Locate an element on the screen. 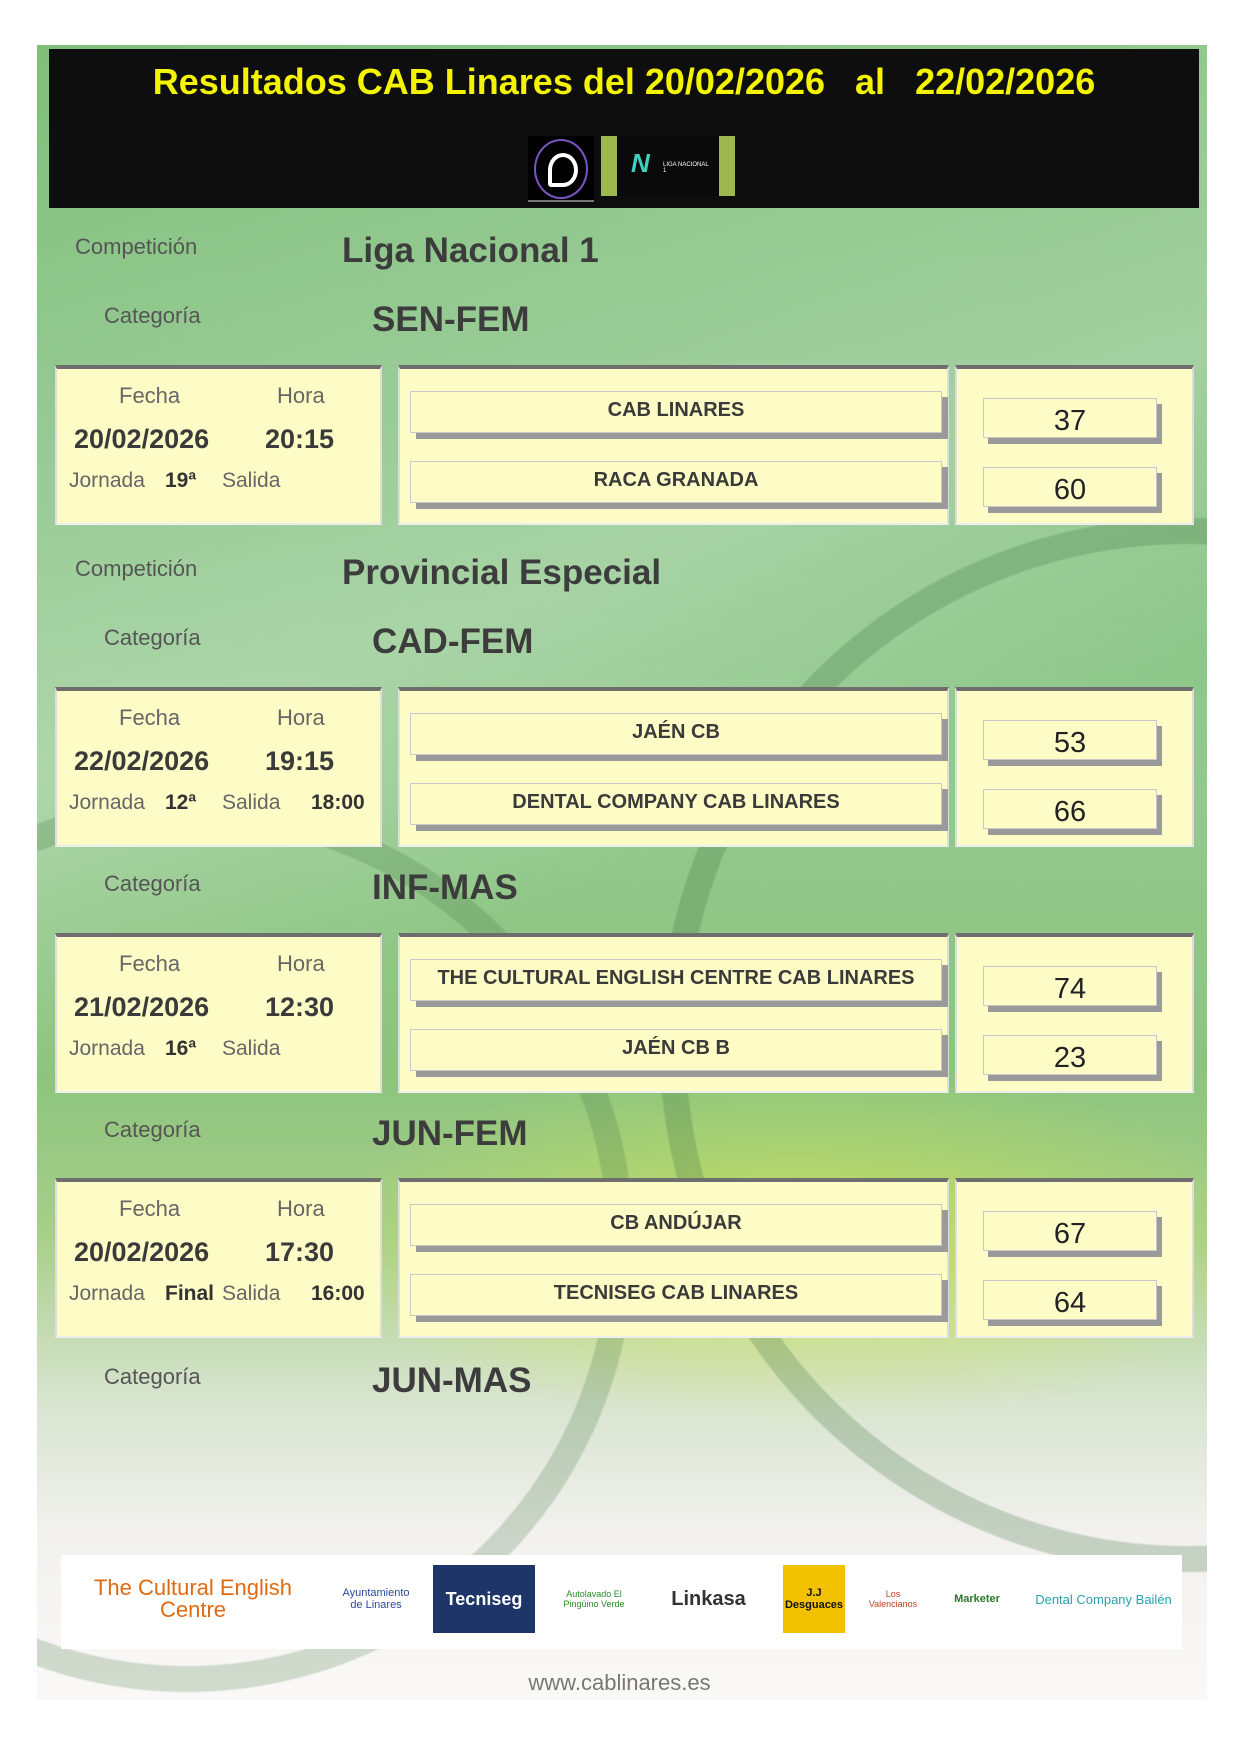 Image resolution: width=1239 pixels, height=1754 pixels. away-team: DENTAL COMPANY CAB LINARES is located at coordinates (676, 804).